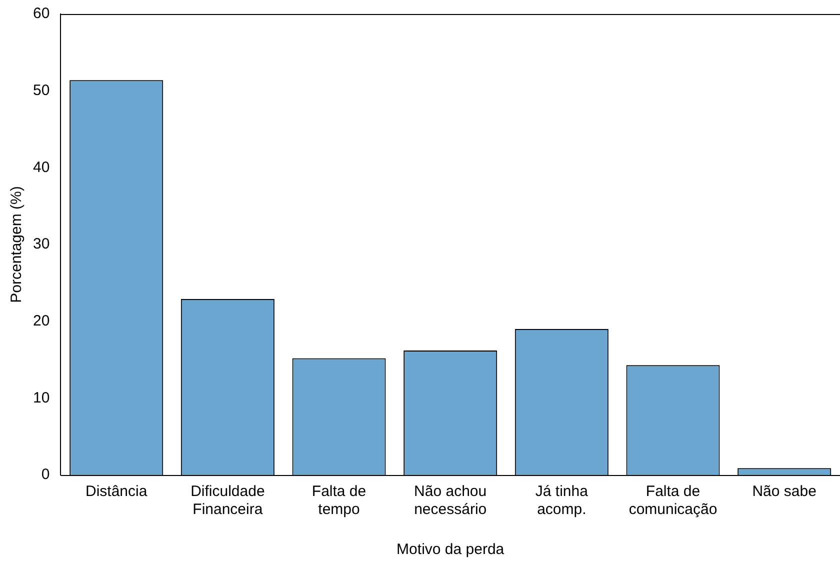 This screenshot has height=567, width=840. What do you see at coordinates (41, 321) in the screenshot?
I see `y-tick-label: 20` at bounding box center [41, 321].